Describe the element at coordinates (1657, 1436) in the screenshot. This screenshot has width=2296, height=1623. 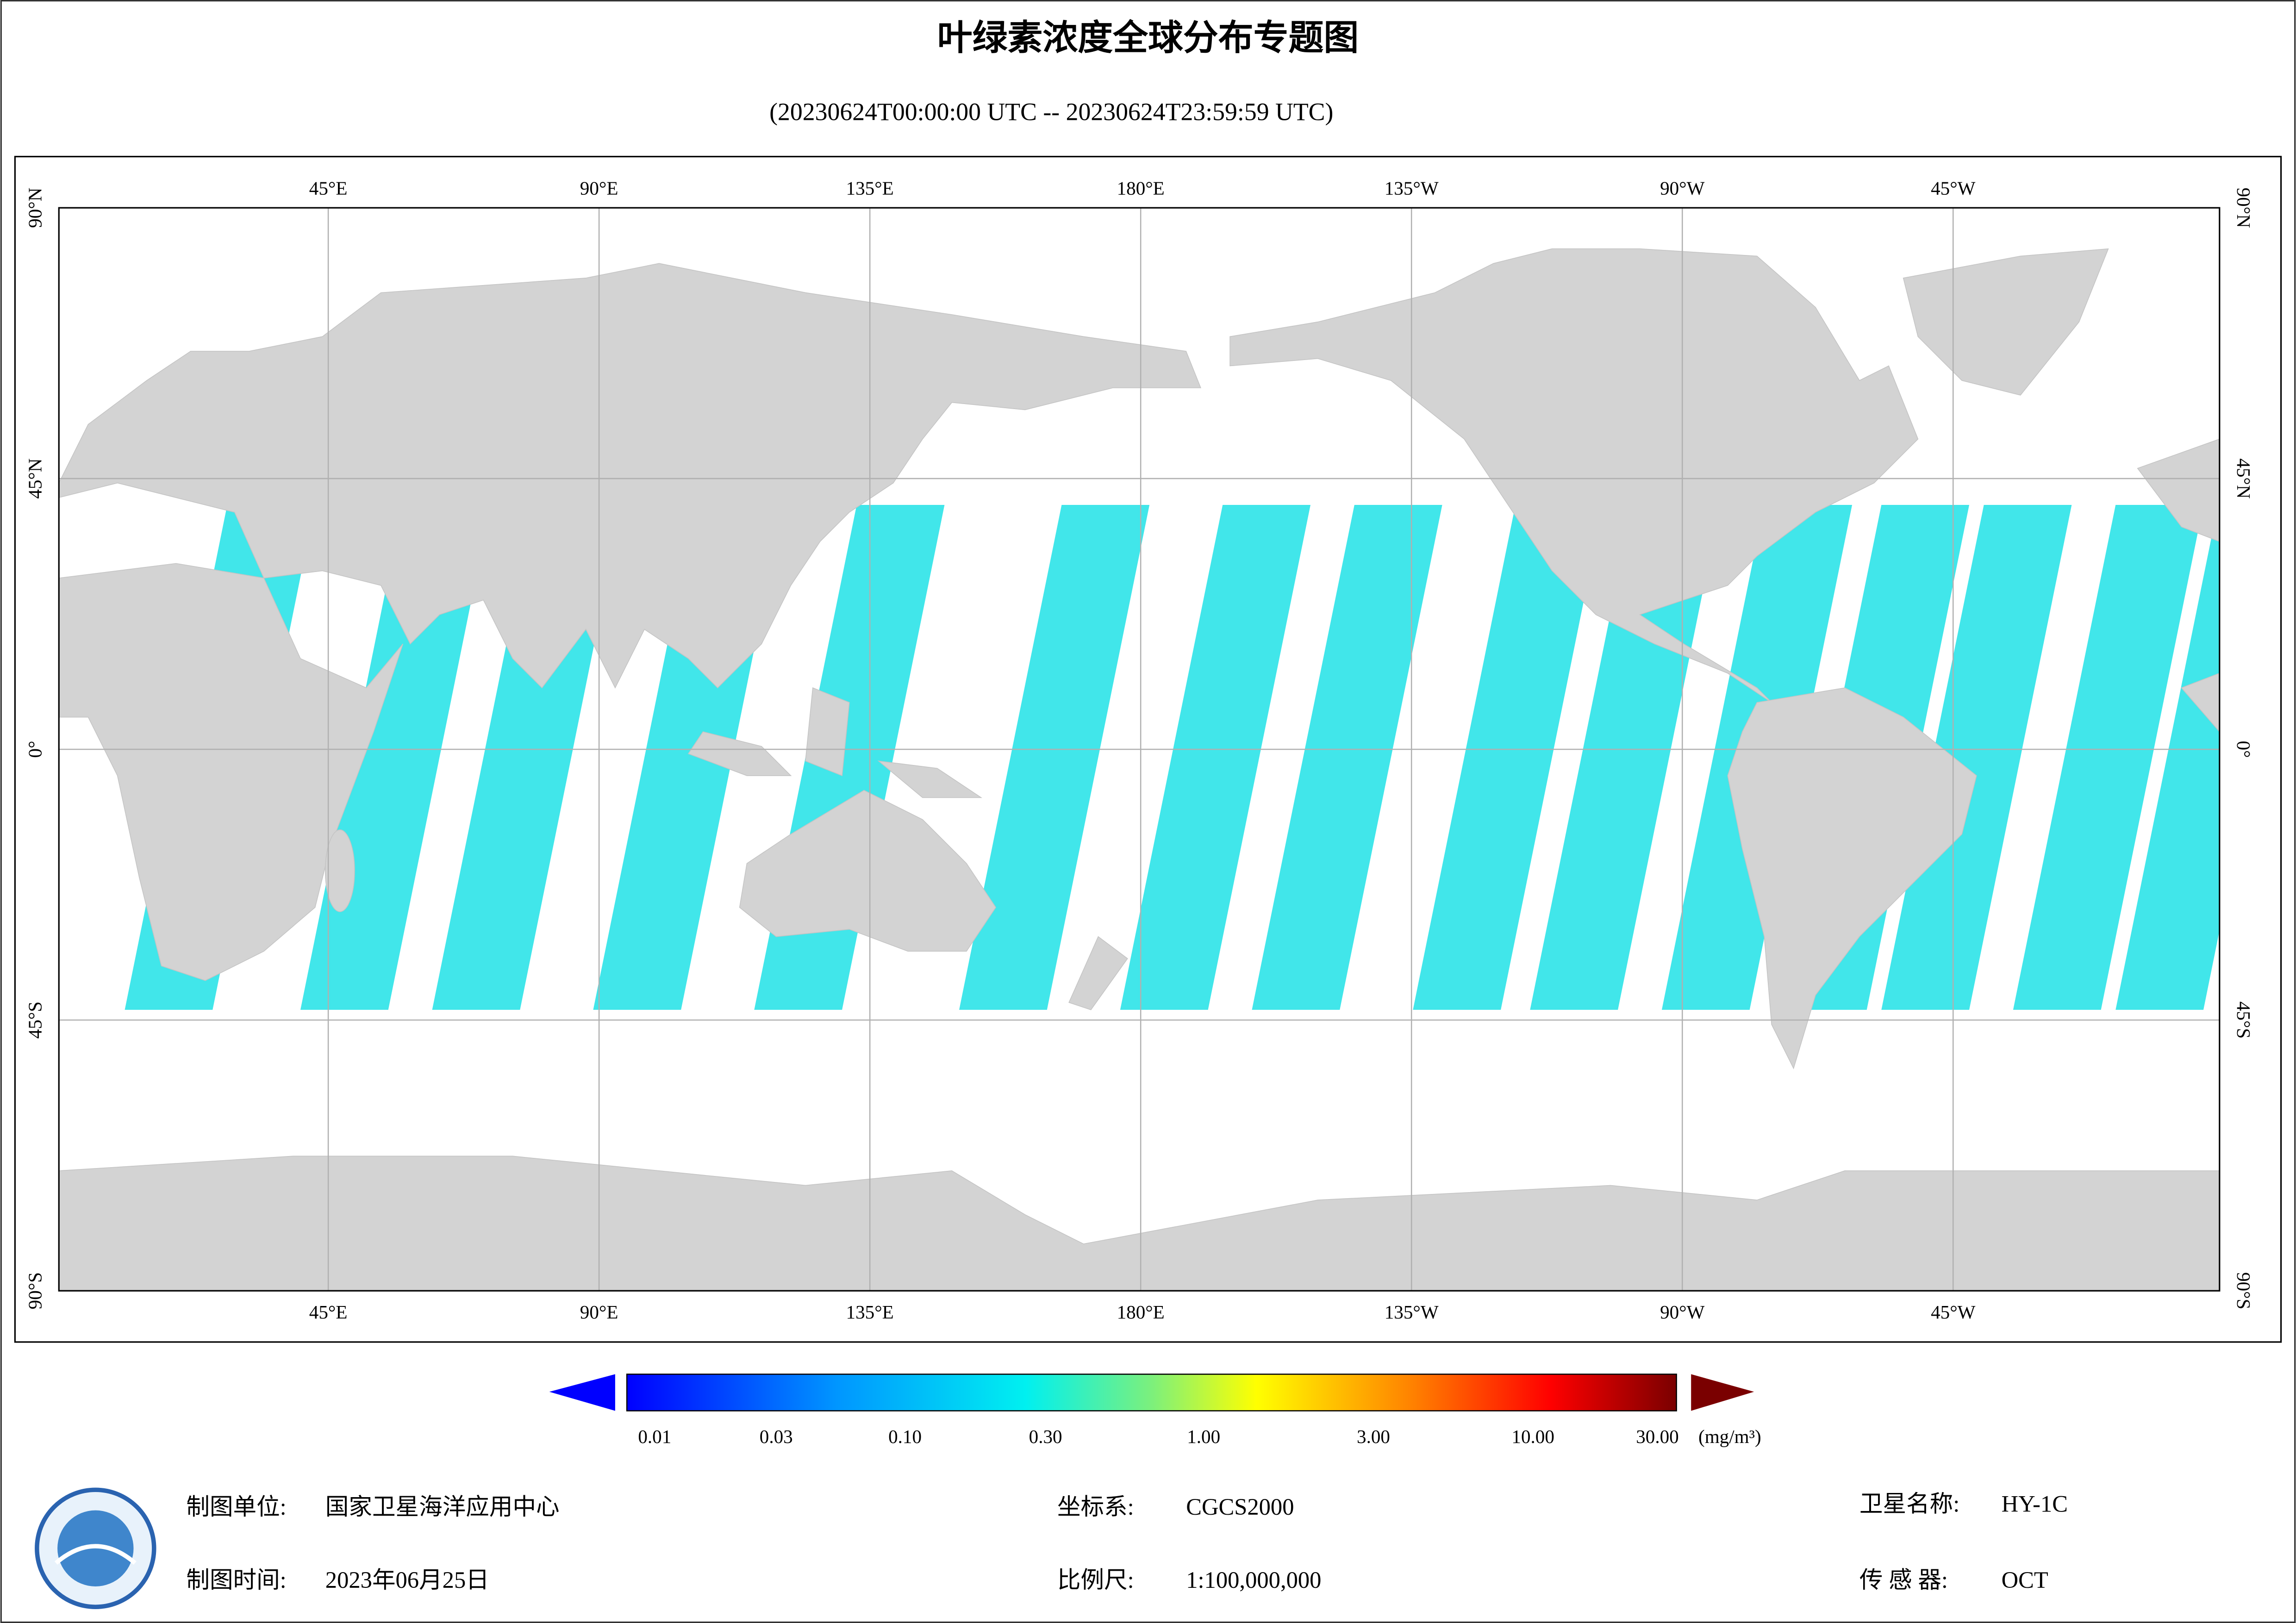
I see `colorbar-label: 30.00` at that location.